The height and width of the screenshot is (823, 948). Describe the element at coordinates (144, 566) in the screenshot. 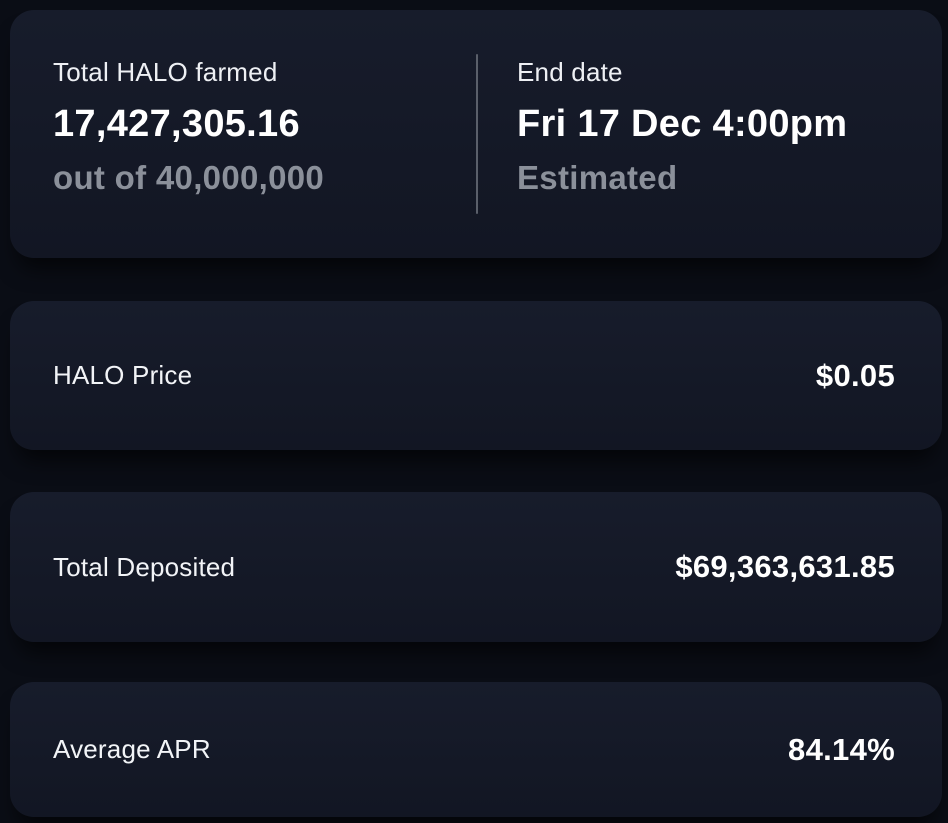

I see `total-deposited-label: Total Deposited` at that location.